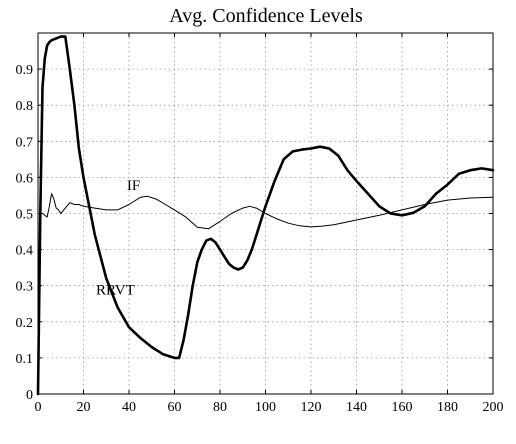  Describe the element at coordinates (84, 407) in the screenshot. I see `x-tick-label: 20` at that location.